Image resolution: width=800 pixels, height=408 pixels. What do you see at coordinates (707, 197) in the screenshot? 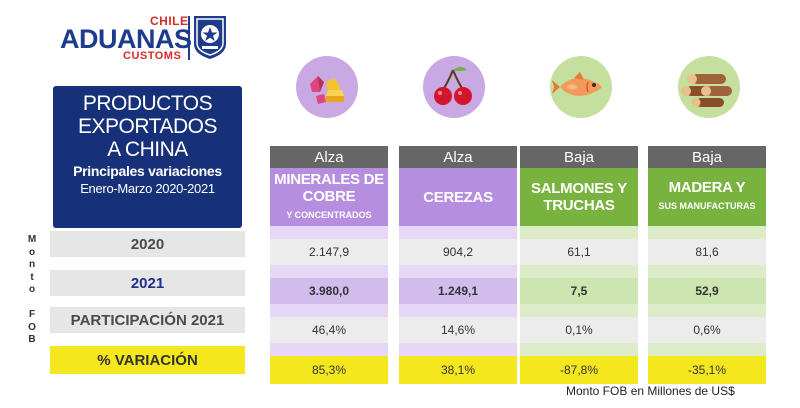
I see `product-name: MADERA Y SUS MANUFACTURAS` at bounding box center [707, 197].